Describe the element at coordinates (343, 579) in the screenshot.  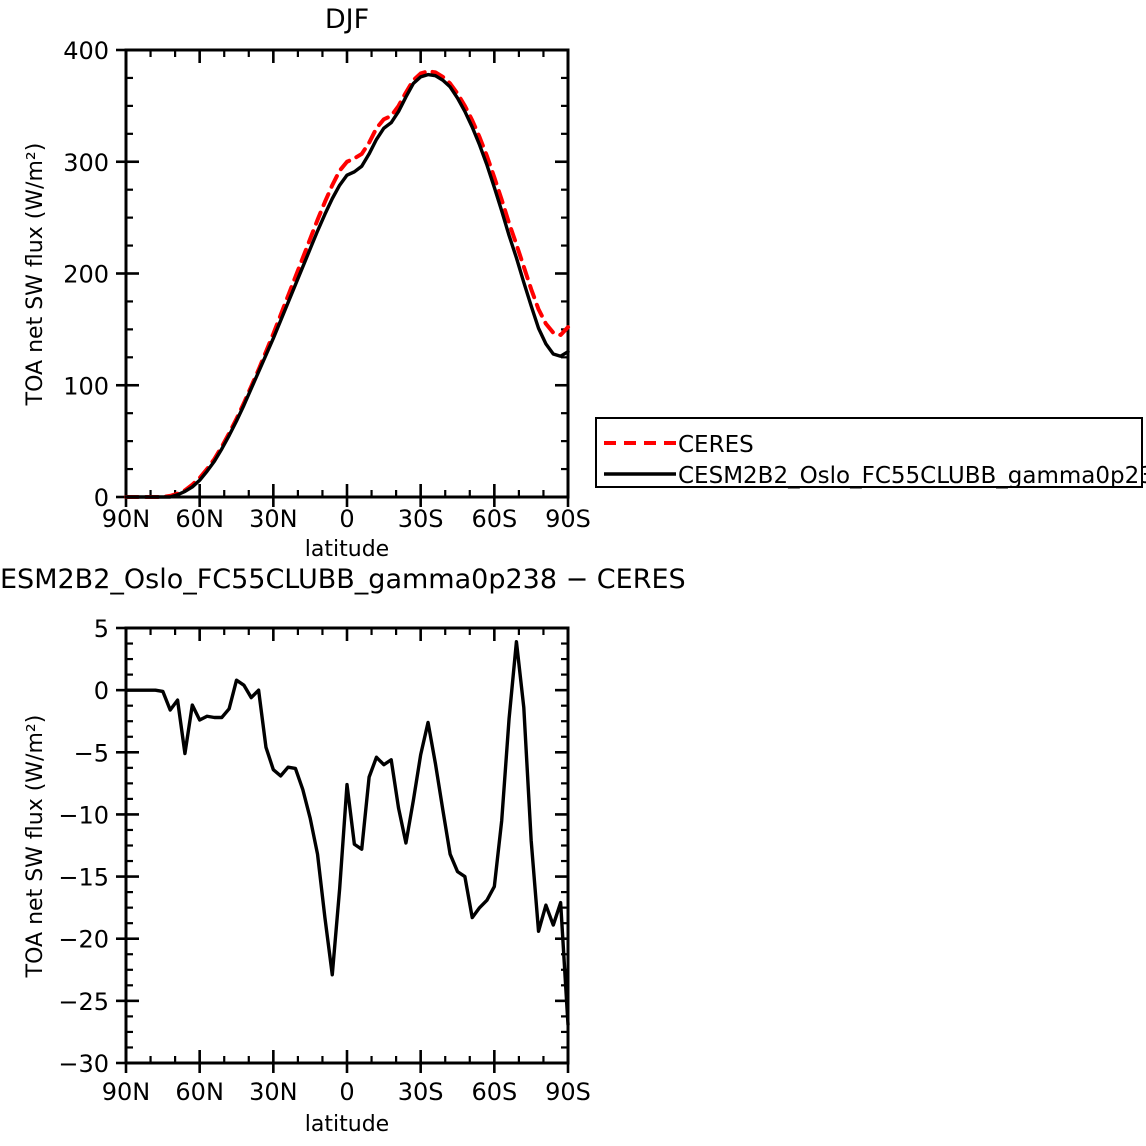
I see `bottom-panel-title: ESM2B2_Oslo_FC55CLUBB_gamma0p238 − CERES` at that location.